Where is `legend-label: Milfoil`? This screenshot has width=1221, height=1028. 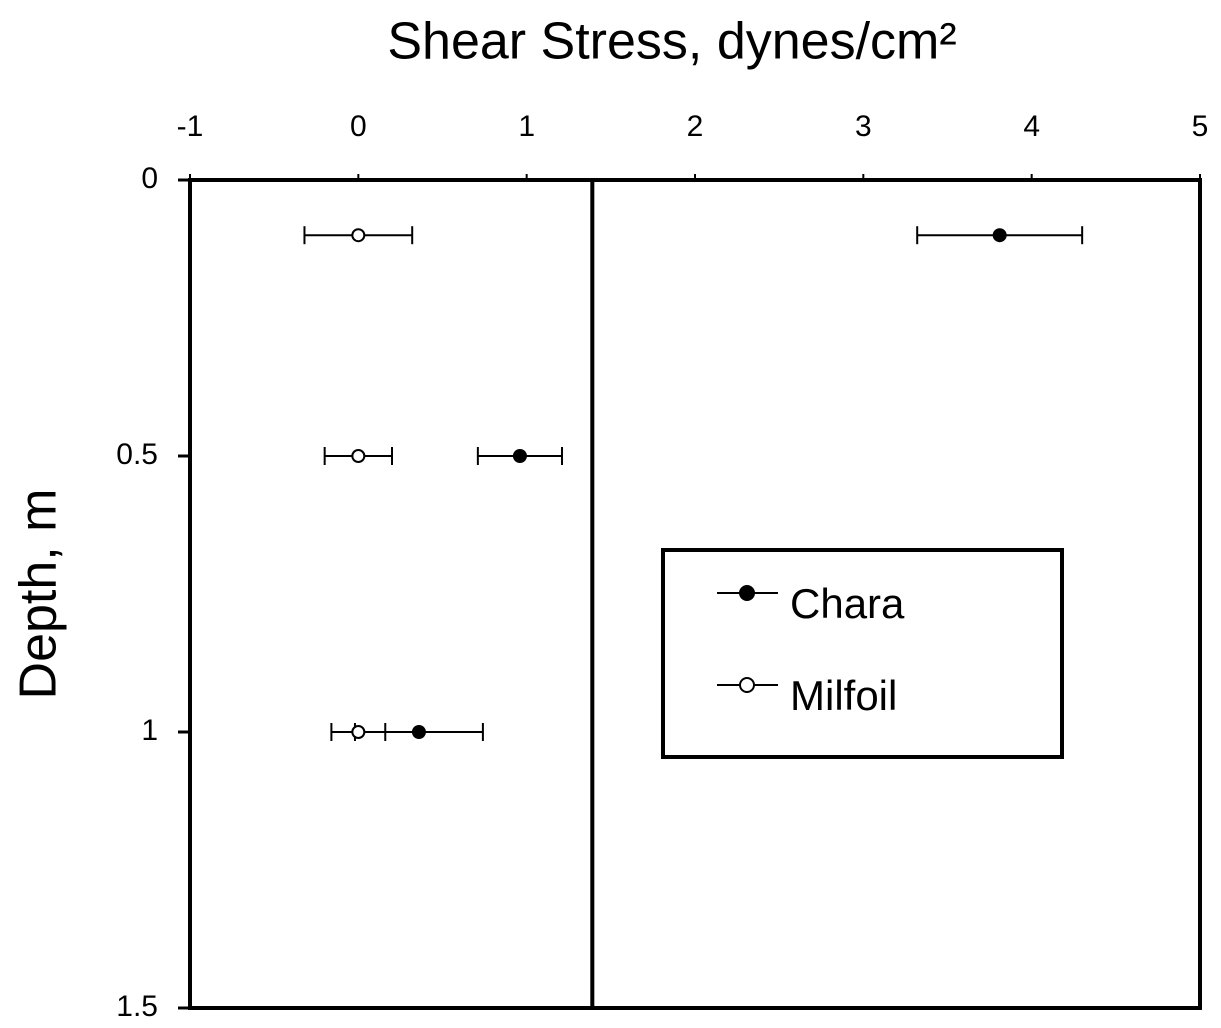 legend-label: Milfoil is located at coordinates (843, 695).